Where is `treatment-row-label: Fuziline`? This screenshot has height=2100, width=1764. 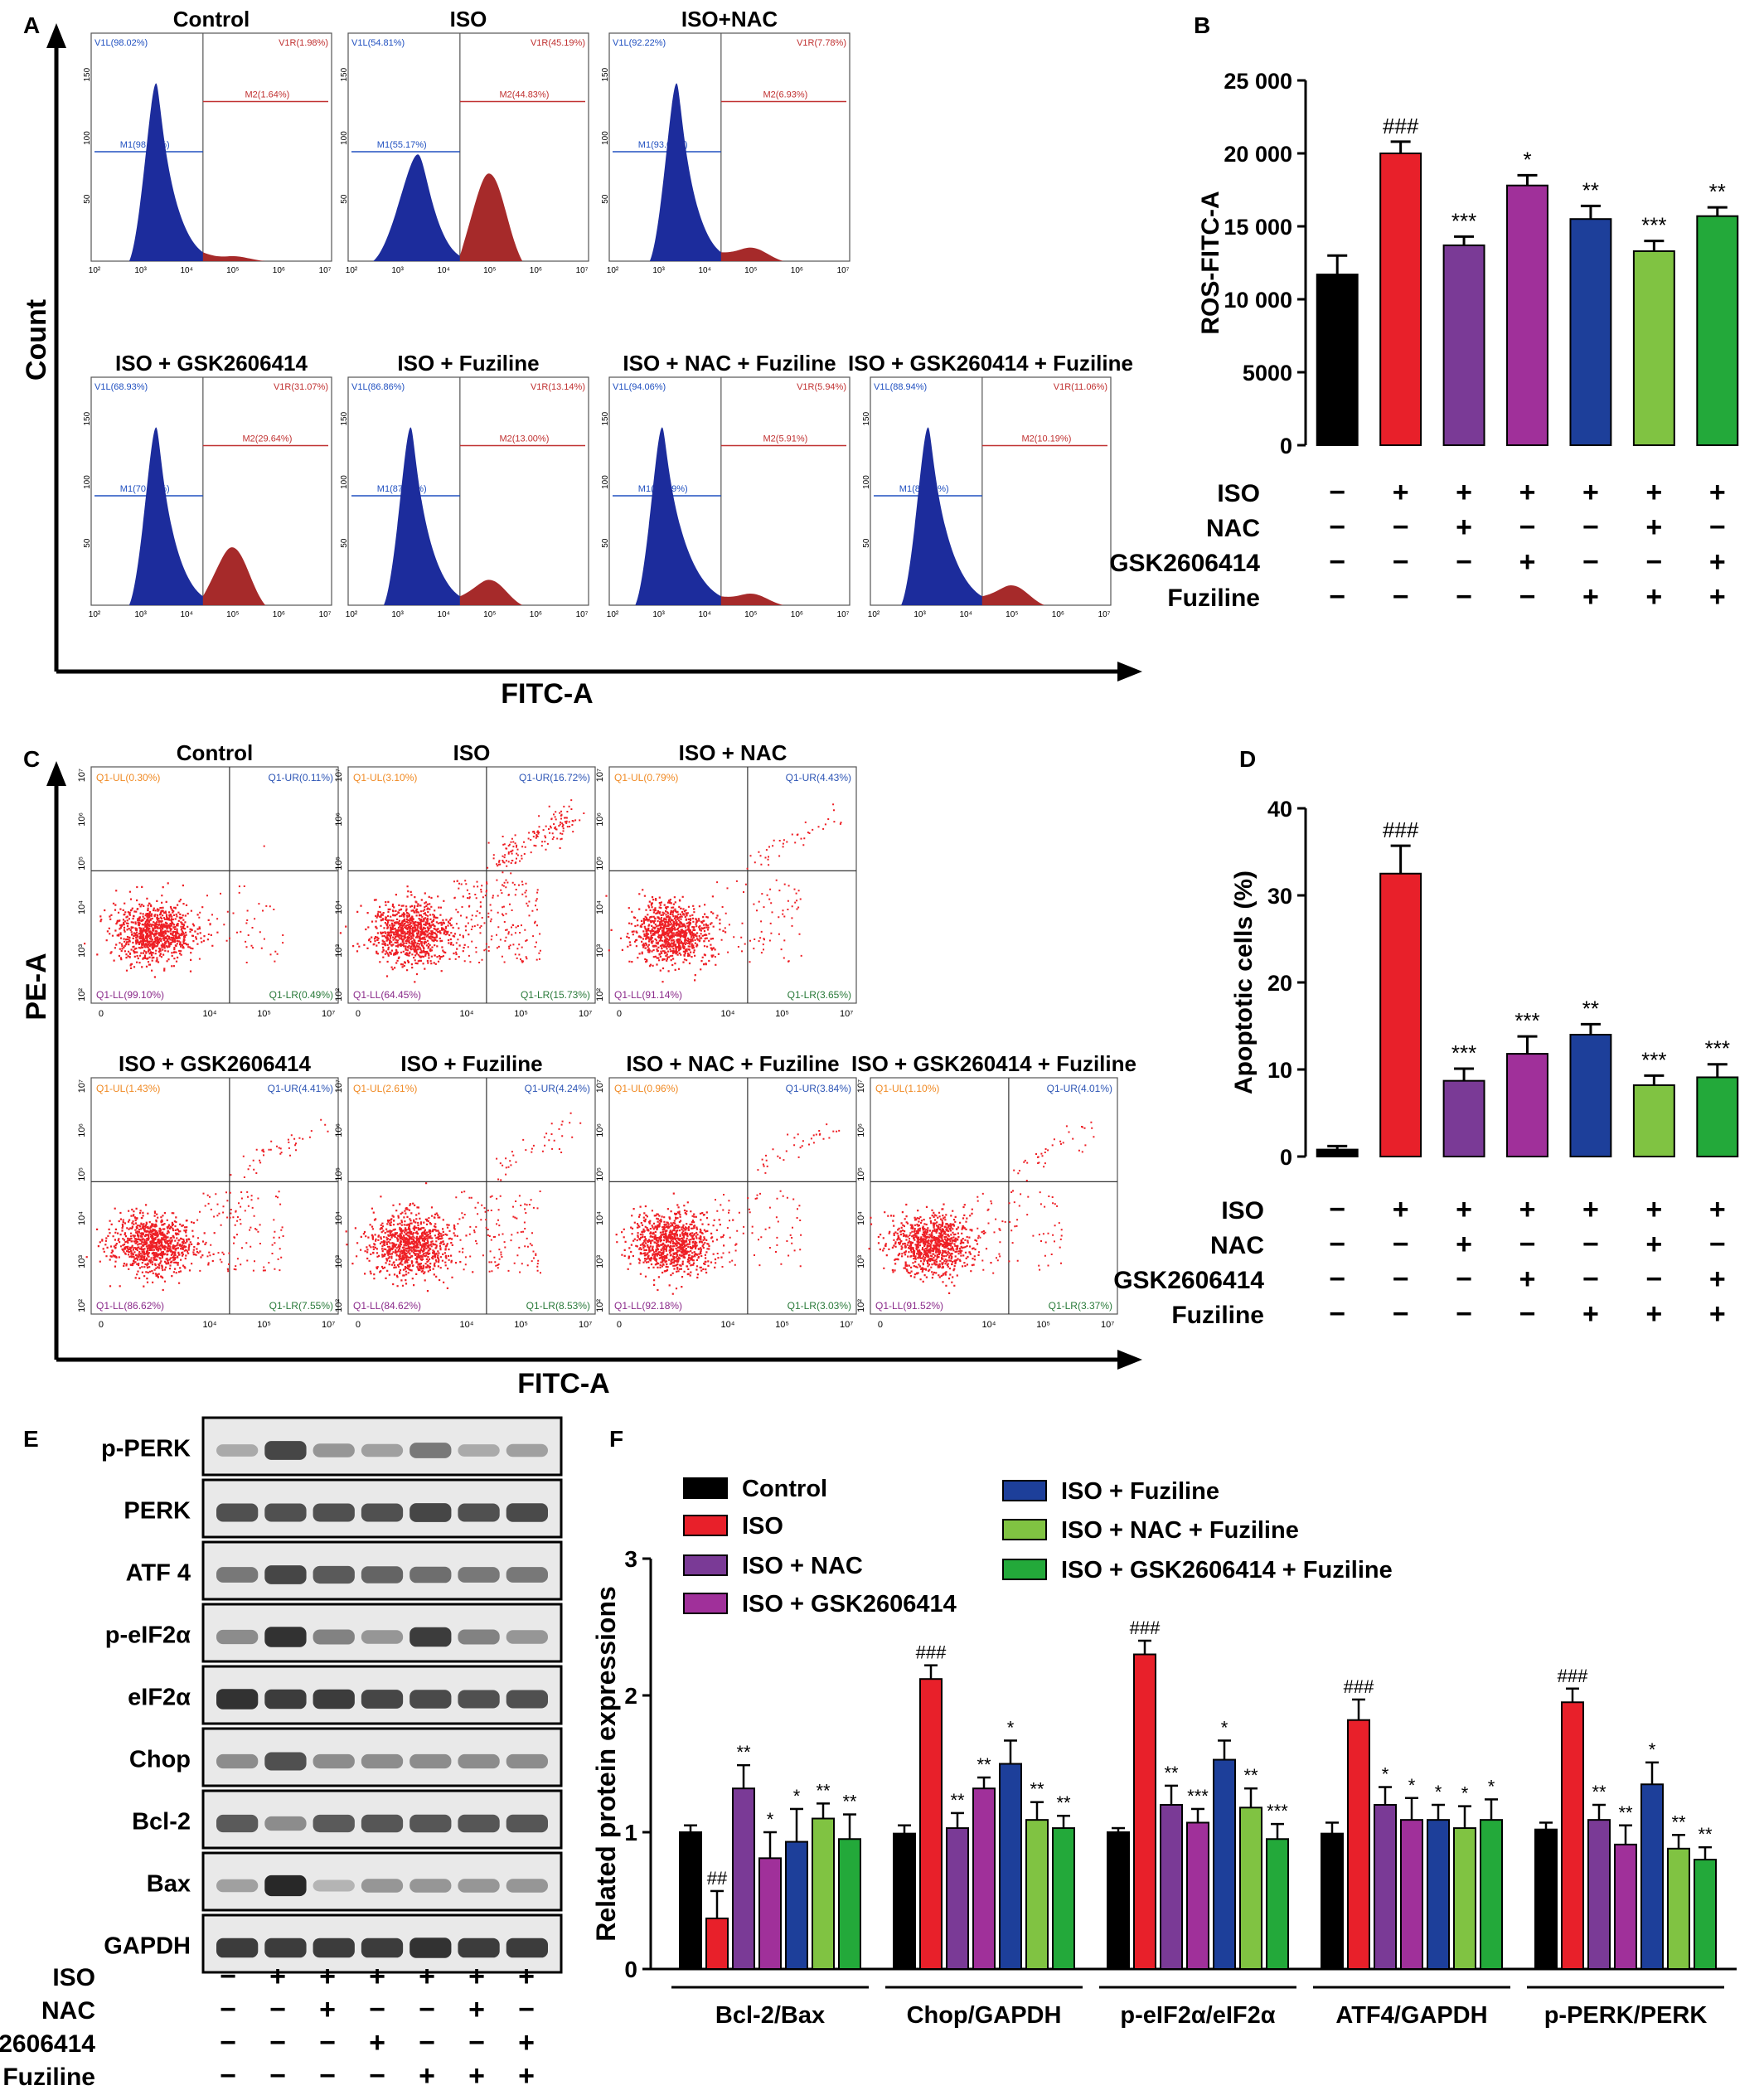 treatment-row-label: Fuziline is located at coordinates (48, 2077).